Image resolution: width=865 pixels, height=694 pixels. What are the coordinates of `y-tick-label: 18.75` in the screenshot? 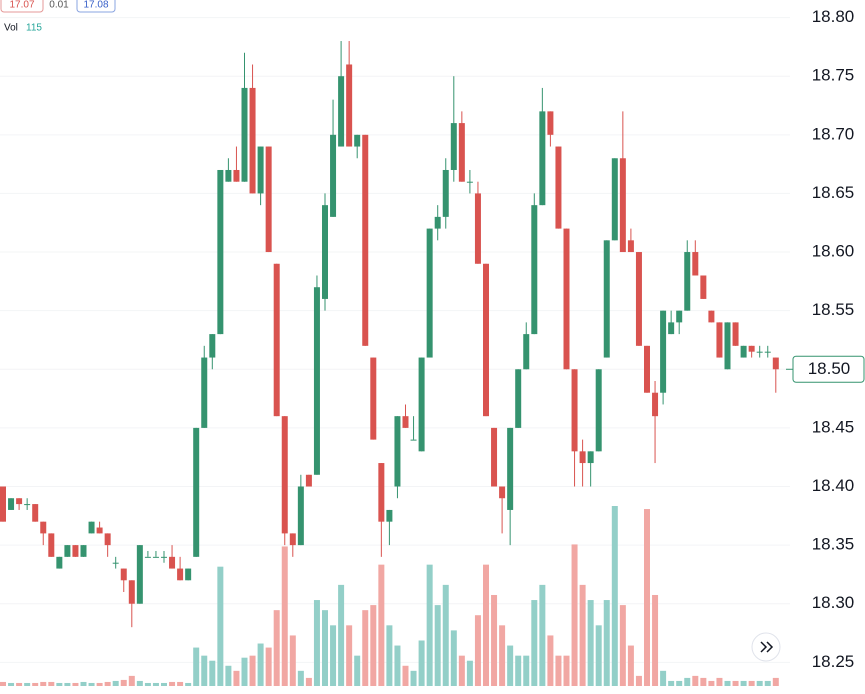 It's located at (833, 75).